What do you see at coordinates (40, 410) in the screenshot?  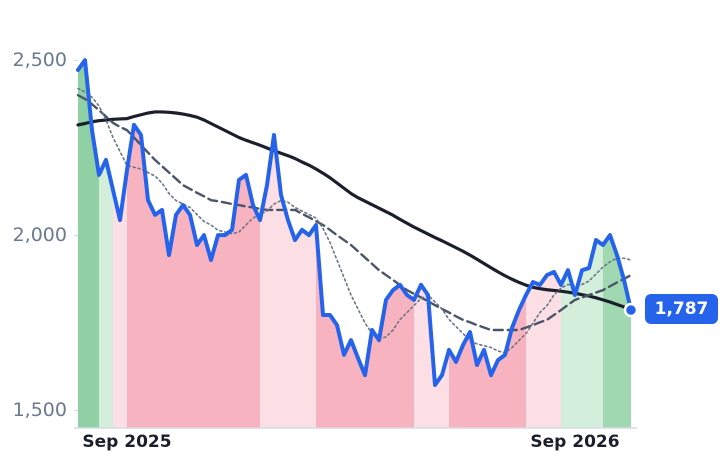 I see `y-tick-label: 1,500` at bounding box center [40, 410].